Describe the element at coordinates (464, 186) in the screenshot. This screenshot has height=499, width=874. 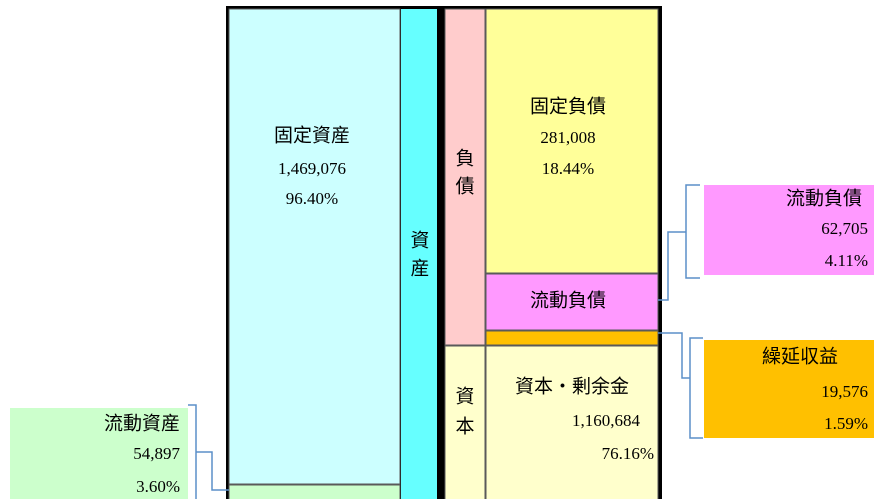
I see `label: 債` at that location.